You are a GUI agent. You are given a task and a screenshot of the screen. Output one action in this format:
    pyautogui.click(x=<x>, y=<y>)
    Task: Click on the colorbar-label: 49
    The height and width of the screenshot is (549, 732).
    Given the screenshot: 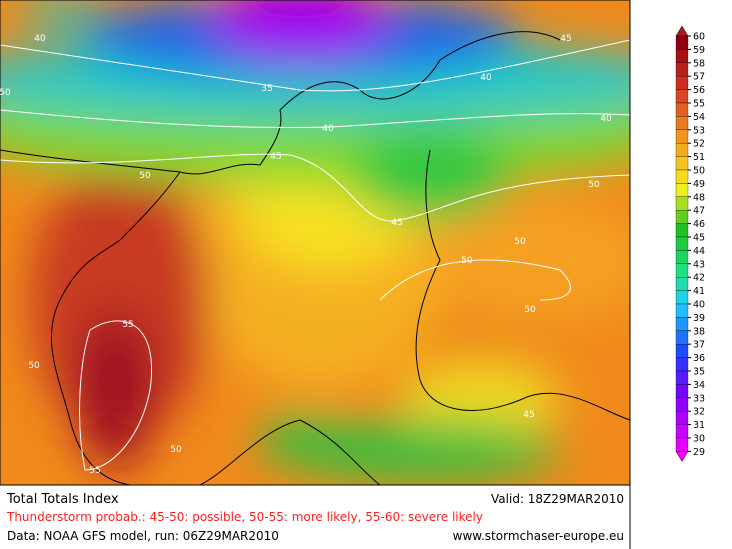 What is the action you would take?
    pyautogui.click(x=699, y=184)
    